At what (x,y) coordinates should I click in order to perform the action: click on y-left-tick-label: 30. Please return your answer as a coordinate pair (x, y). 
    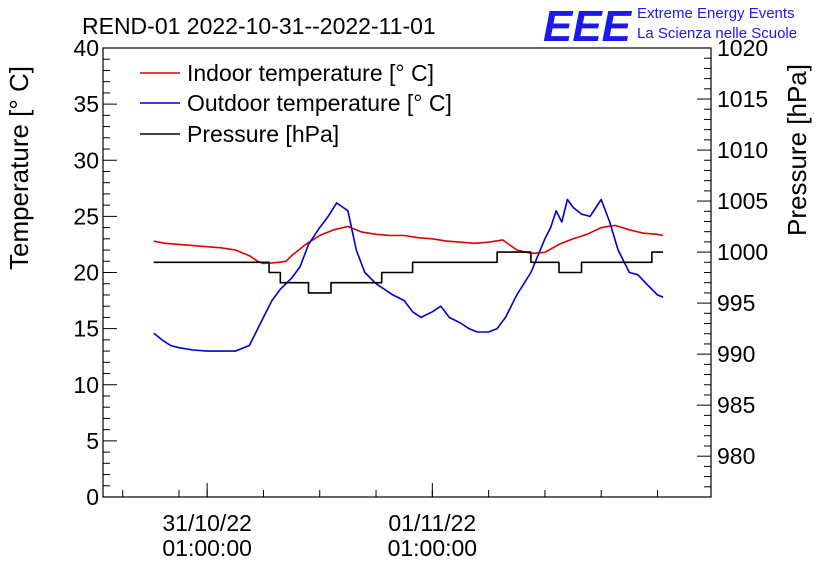
    Looking at the image, I should click on (86, 160).